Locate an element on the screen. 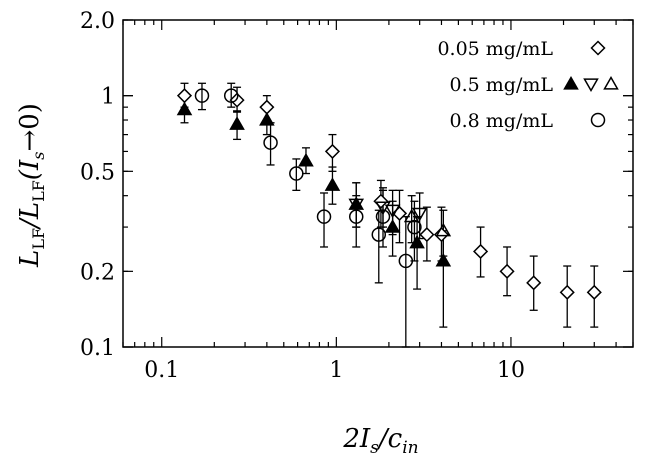 Image resolution: width=654 pixels, height=453 pixels. legend-marker-circle-open is located at coordinates (598, 120).